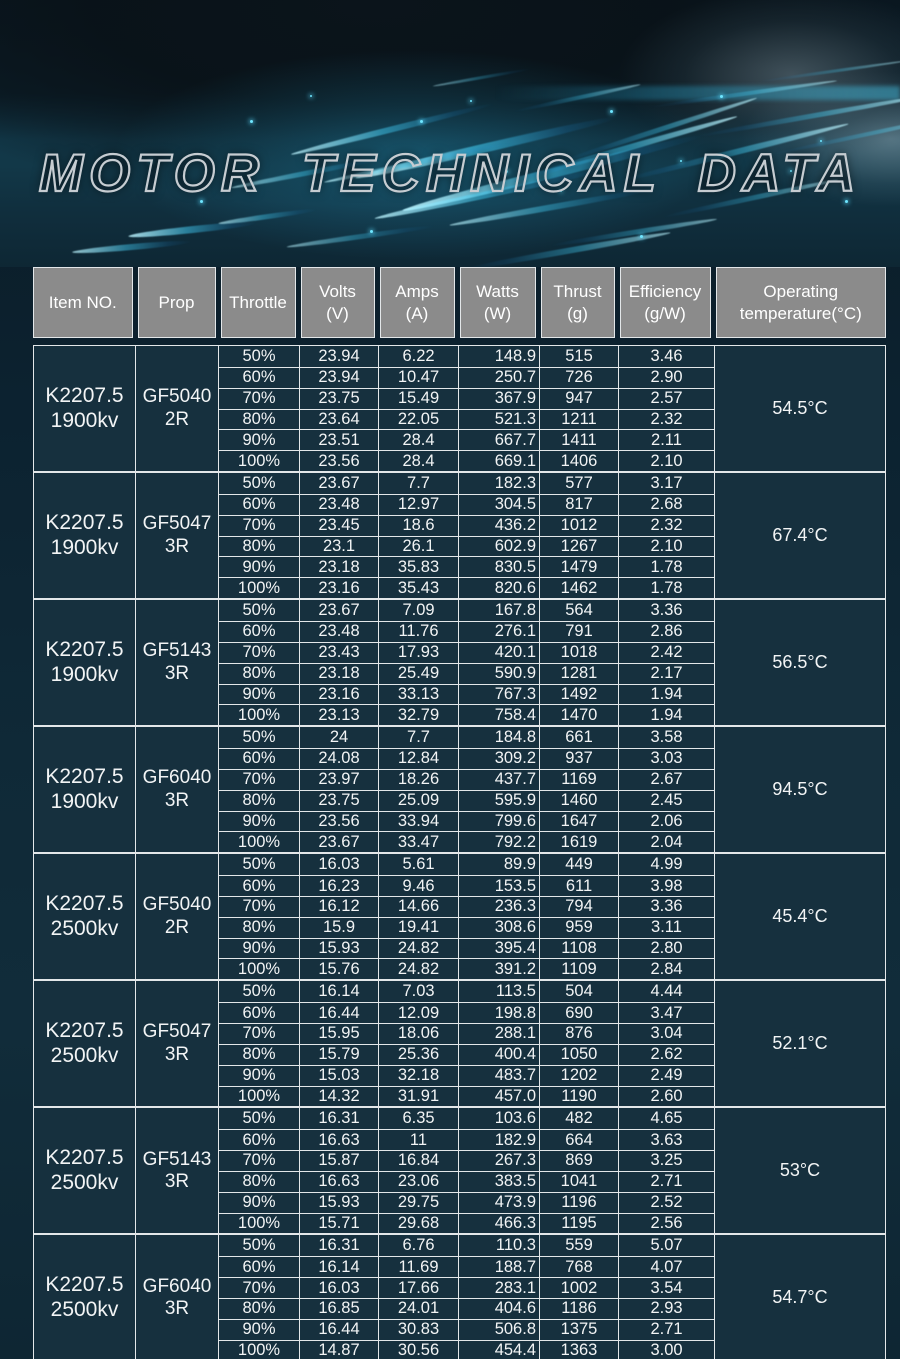 This screenshot has width=900, height=1359. What do you see at coordinates (338, 885) in the screenshot?
I see `volts-v-value: 16.23` at bounding box center [338, 885].